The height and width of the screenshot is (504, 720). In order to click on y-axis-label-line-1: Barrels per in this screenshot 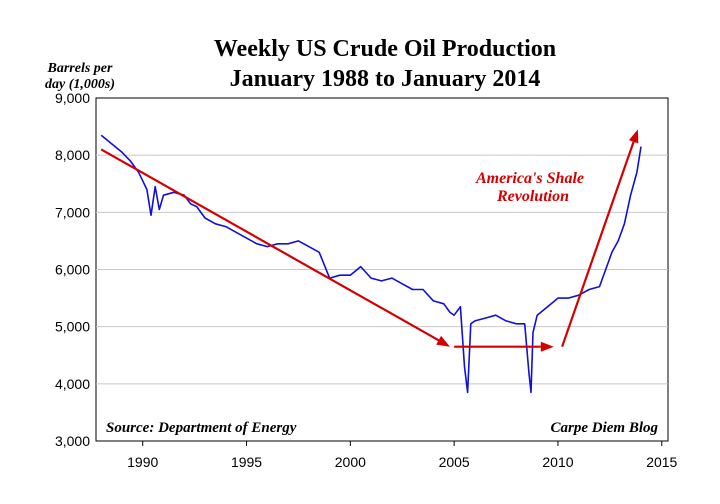, I will do `click(80, 68)`.